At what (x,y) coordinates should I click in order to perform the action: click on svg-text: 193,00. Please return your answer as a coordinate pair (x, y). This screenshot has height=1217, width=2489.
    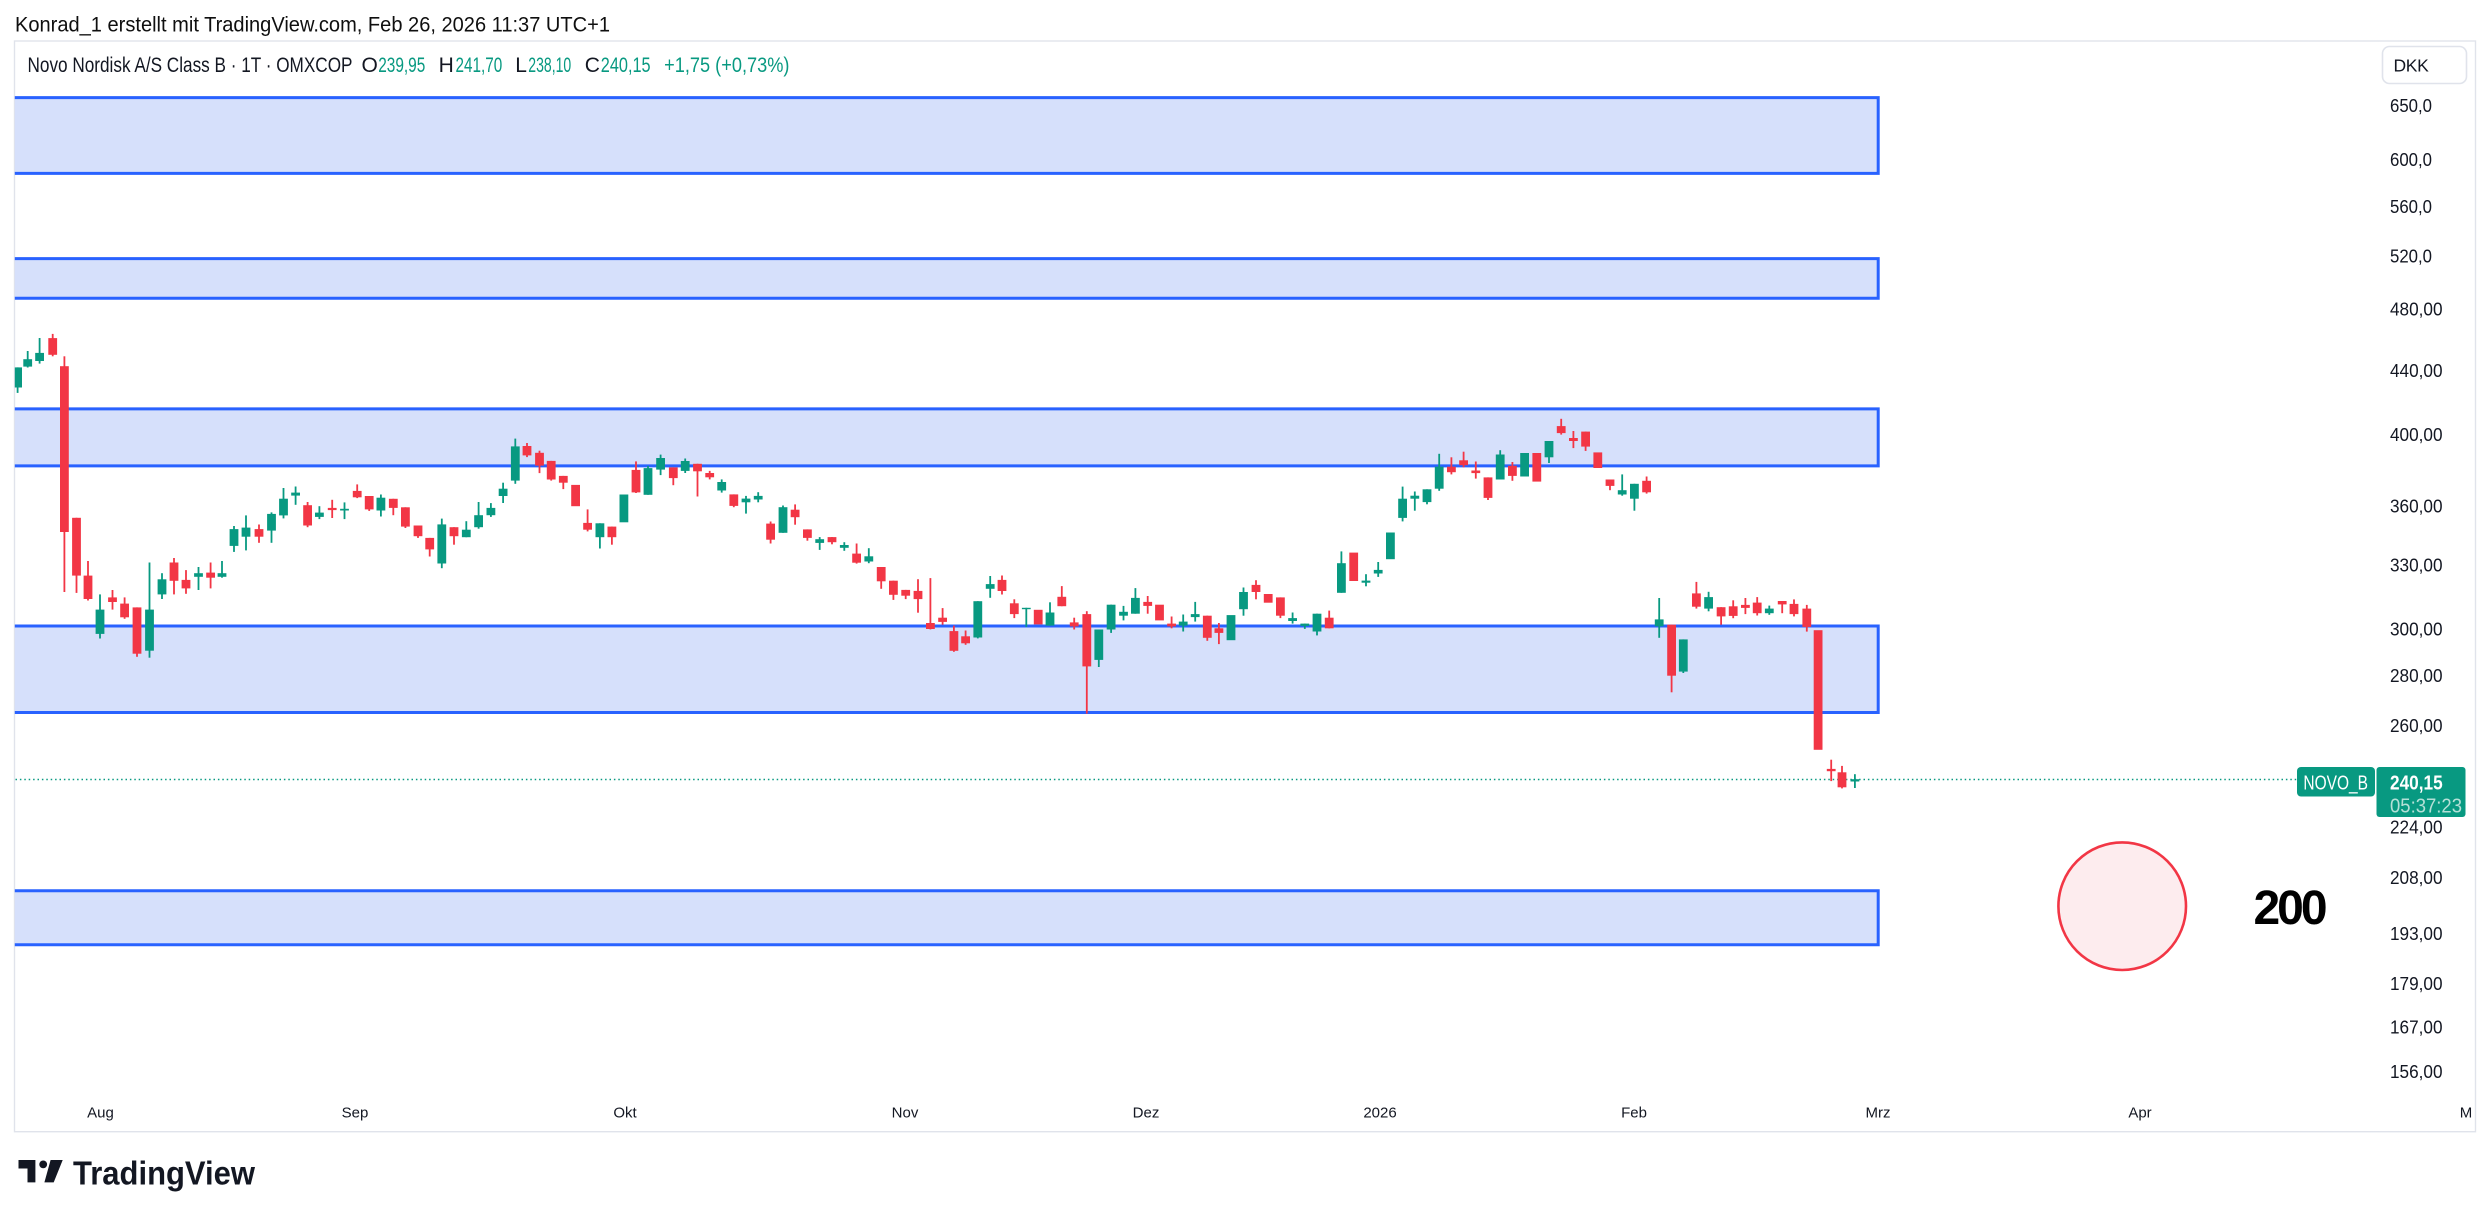
    Looking at the image, I should click on (2416, 933).